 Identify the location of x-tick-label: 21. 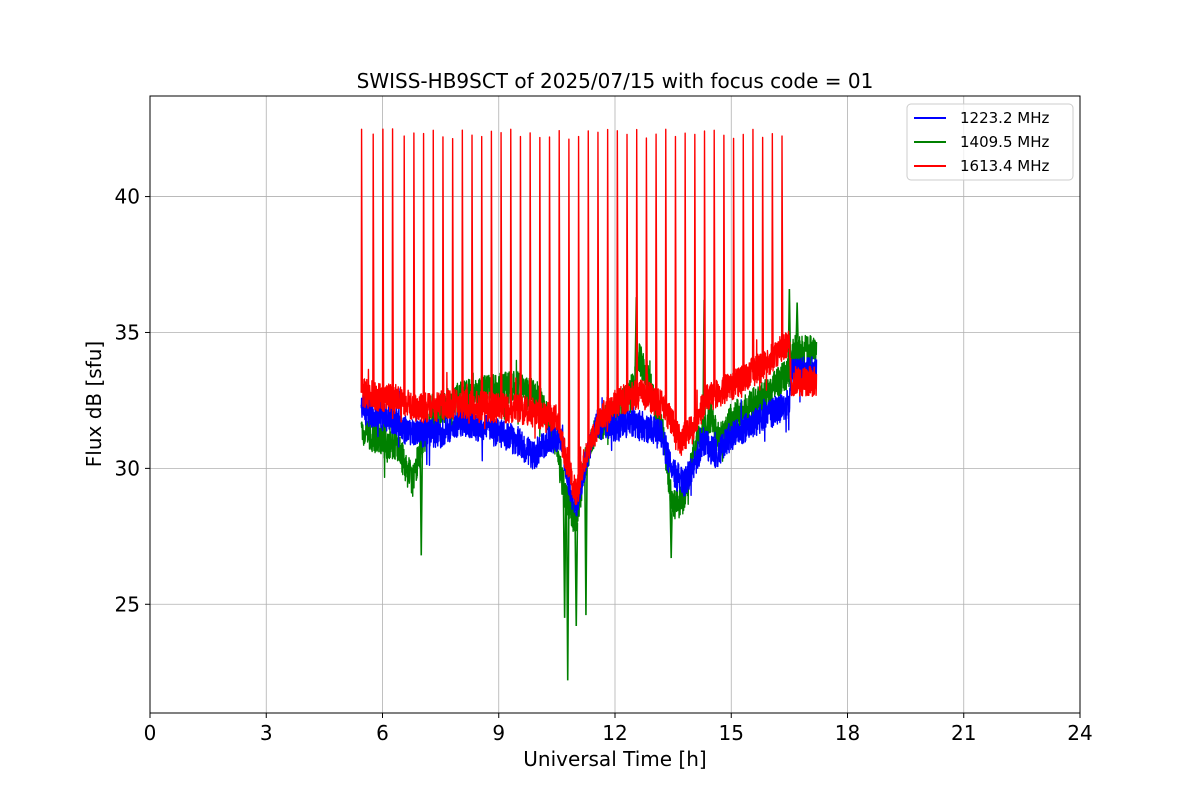
(963, 733).